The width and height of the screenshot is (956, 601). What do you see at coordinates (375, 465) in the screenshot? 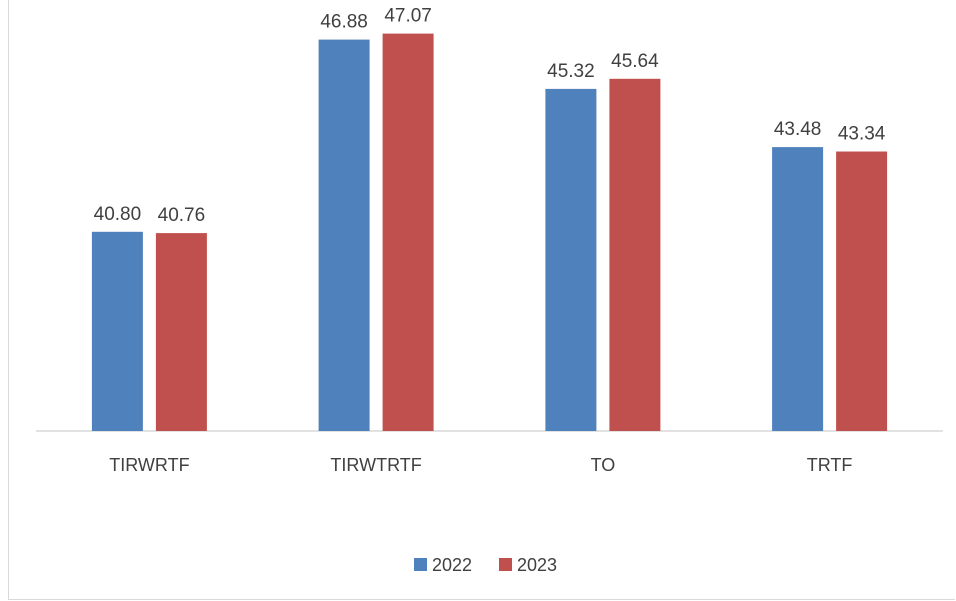
I see `category-label-tirwtrtf: TIRWTRTF` at bounding box center [375, 465].